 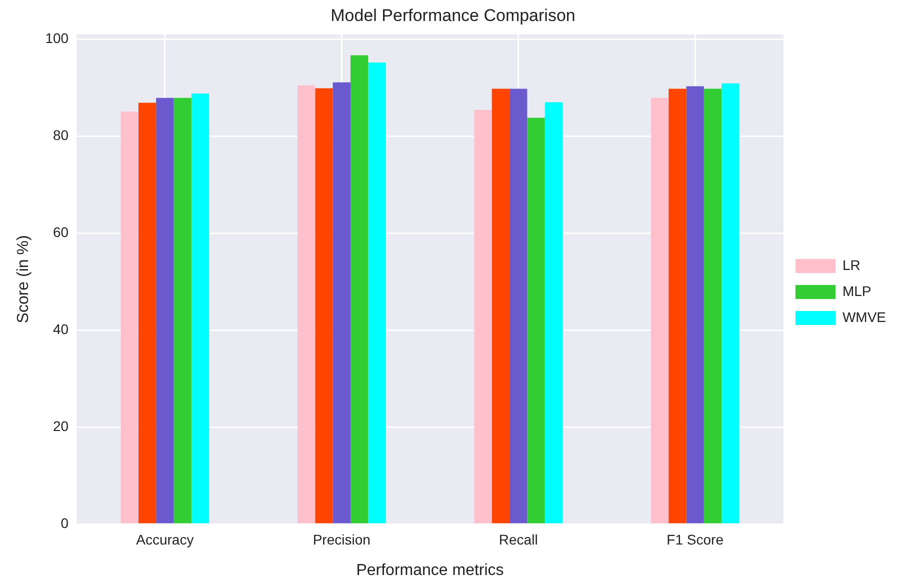 What do you see at coordinates (64, 522) in the screenshot?
I see `y-tick-label: 0` at bounding box center [64, 522].